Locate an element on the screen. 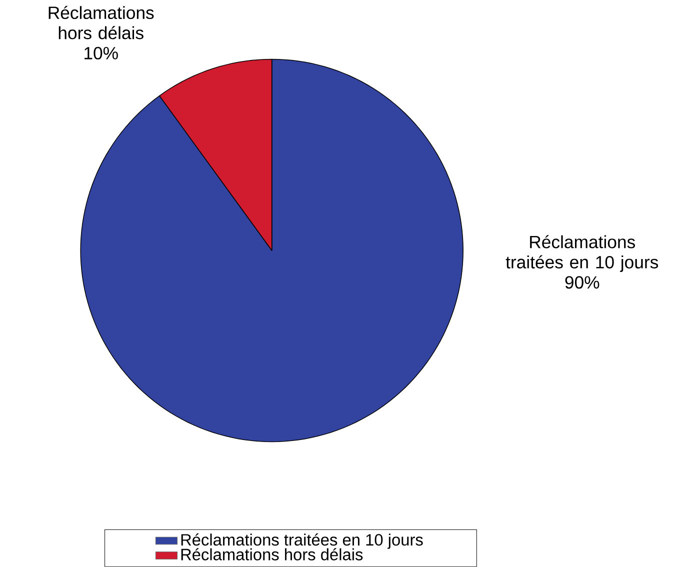  data-label: 10% is located at coordinates (101, 53).